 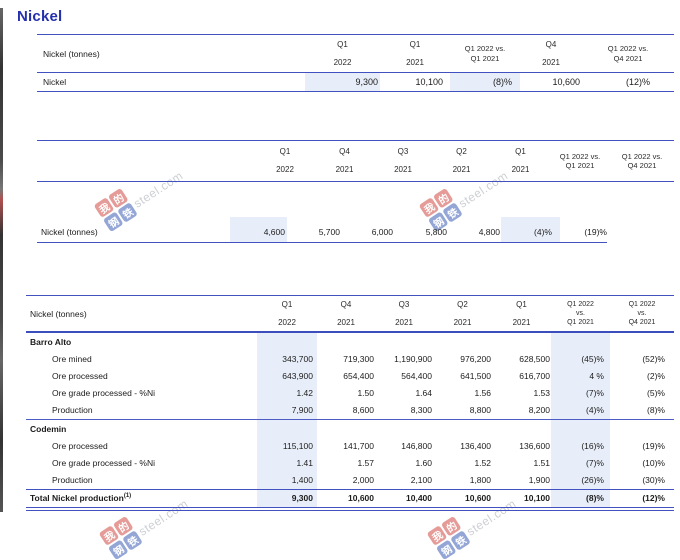 What do you see at coordinates (436, 232) in the screenshot?
I see `cell: 5,800` at bounding box center [436, 232].